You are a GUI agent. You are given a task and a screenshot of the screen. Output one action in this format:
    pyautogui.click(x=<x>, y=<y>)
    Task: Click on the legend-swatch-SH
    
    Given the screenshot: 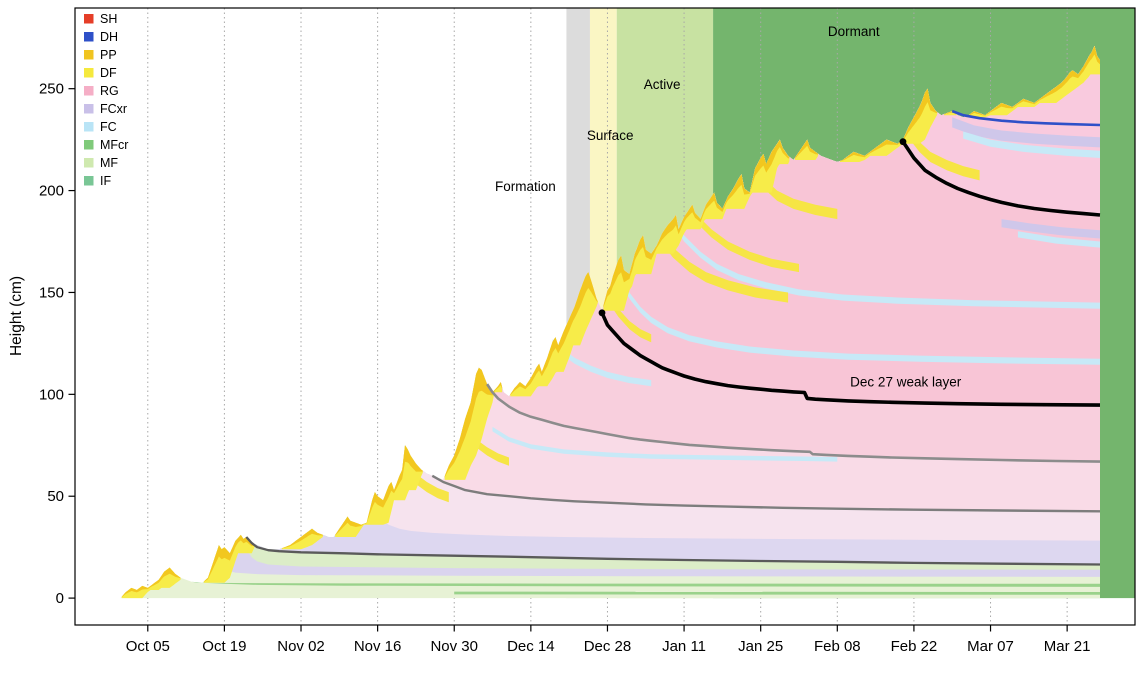 What is the action you would take?
    pyautogui.click(x=89, y=19)
    